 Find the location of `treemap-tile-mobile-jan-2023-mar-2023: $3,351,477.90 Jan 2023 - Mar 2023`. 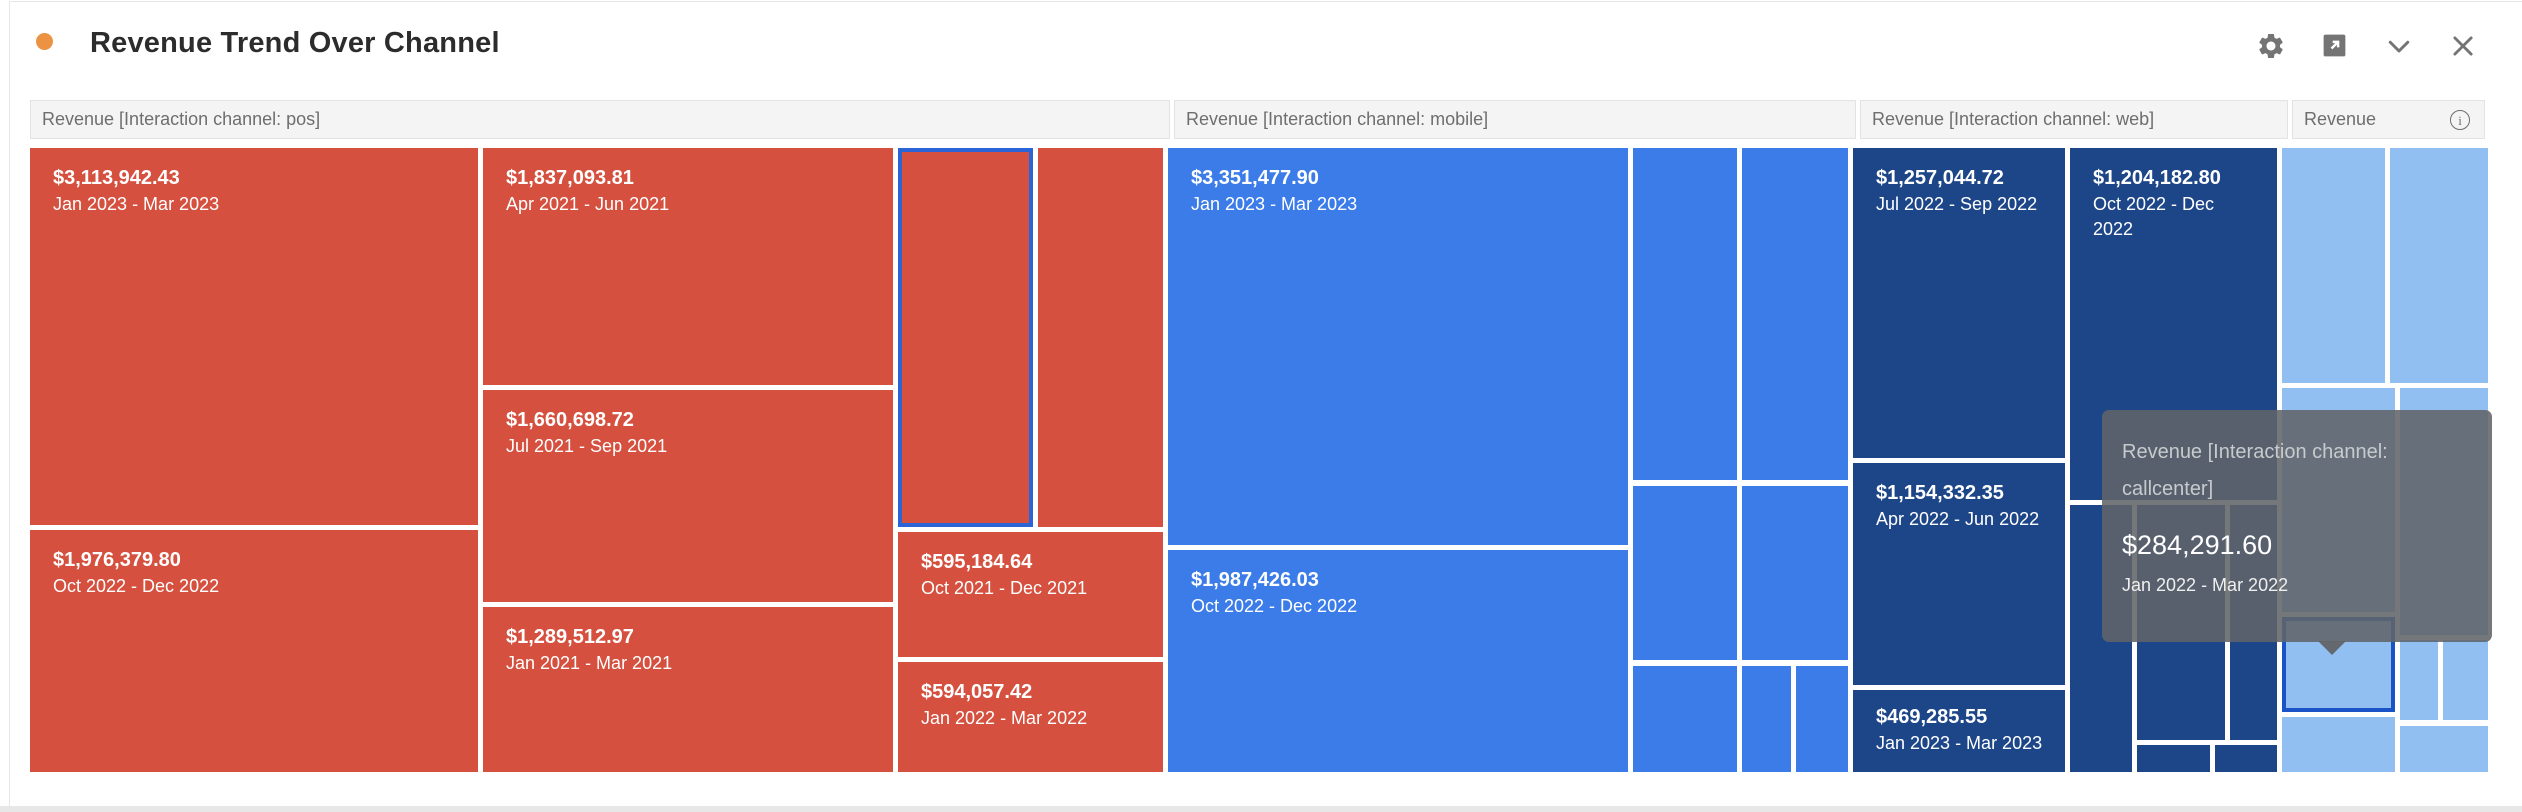

treemap-tile-mobile-jan-2023-mar-2023: $3,351,477.90 Jan 2023 - Mar 2023 is located at coordinates (1398, 346).